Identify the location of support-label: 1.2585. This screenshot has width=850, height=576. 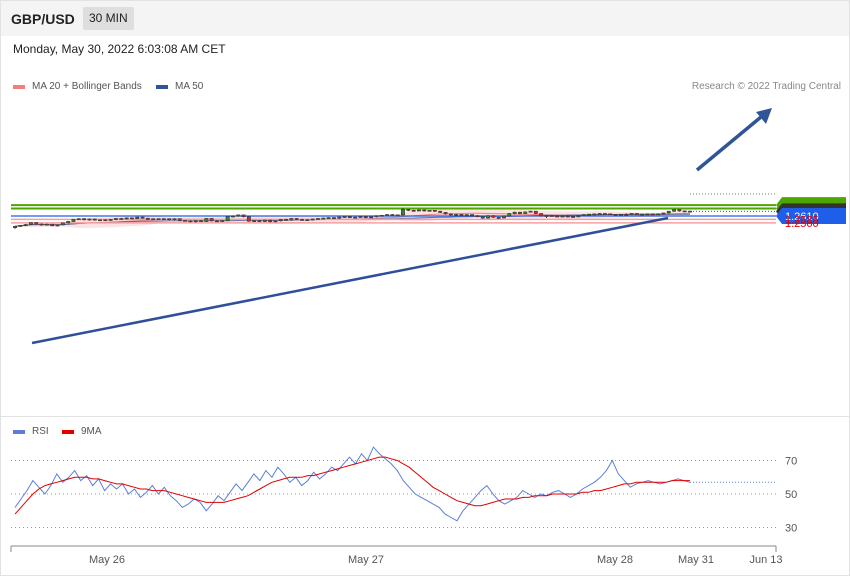
(802, 220).